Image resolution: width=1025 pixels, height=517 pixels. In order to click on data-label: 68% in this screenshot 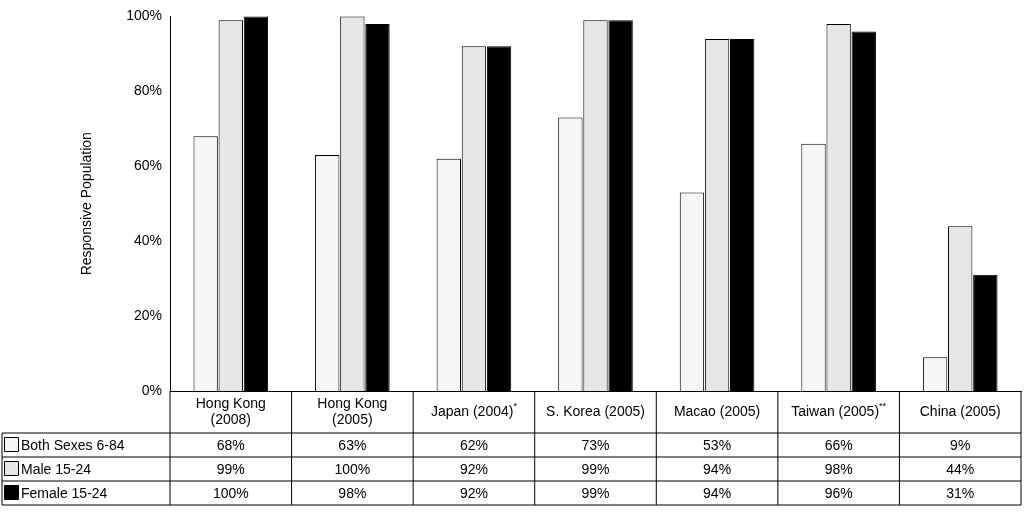, I will do `click(230, 444)`.